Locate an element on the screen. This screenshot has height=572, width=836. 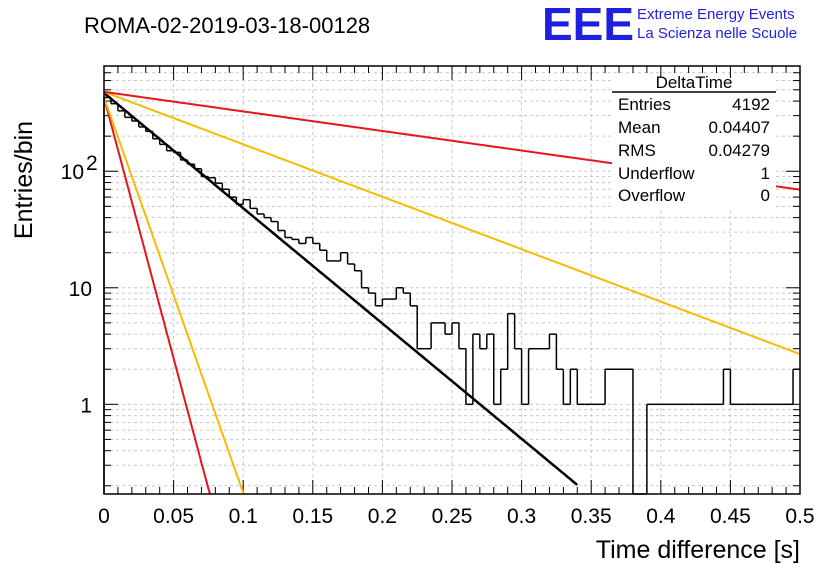
stats-label-rms: RMS is located at coordinates (637, 150).